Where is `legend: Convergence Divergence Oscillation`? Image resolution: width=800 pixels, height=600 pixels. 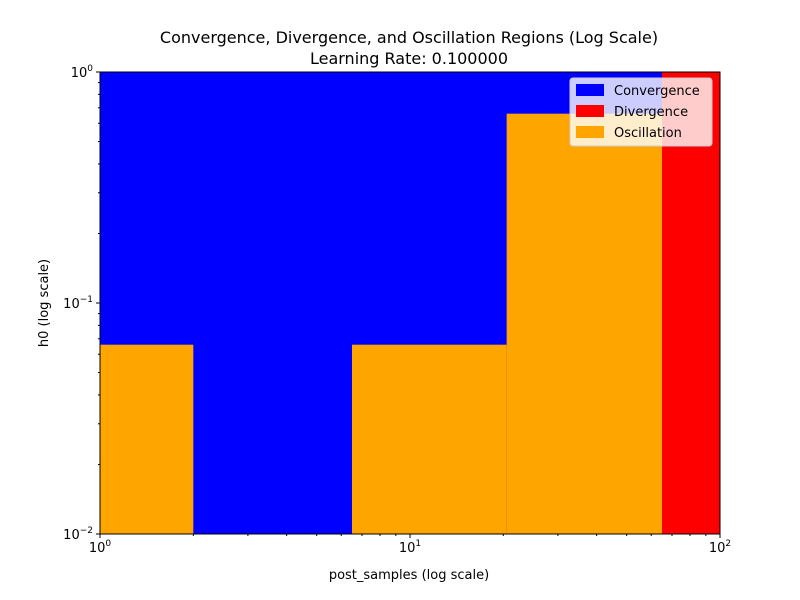
legend: Convergence Divergence Oscillation is located at coordinates (641, 112).